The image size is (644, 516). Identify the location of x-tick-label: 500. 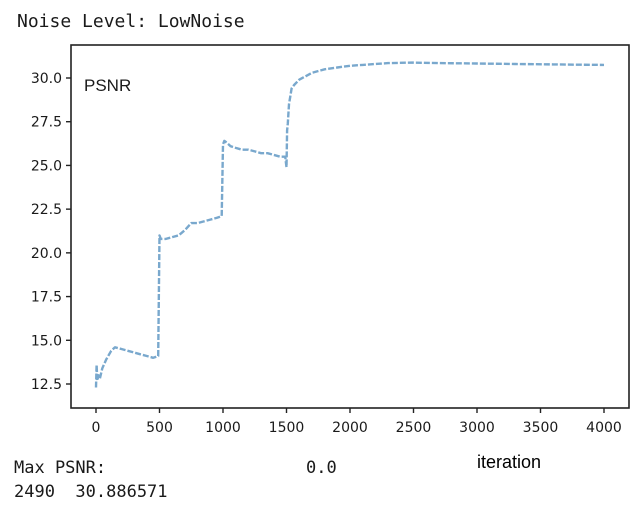
(159, 428).